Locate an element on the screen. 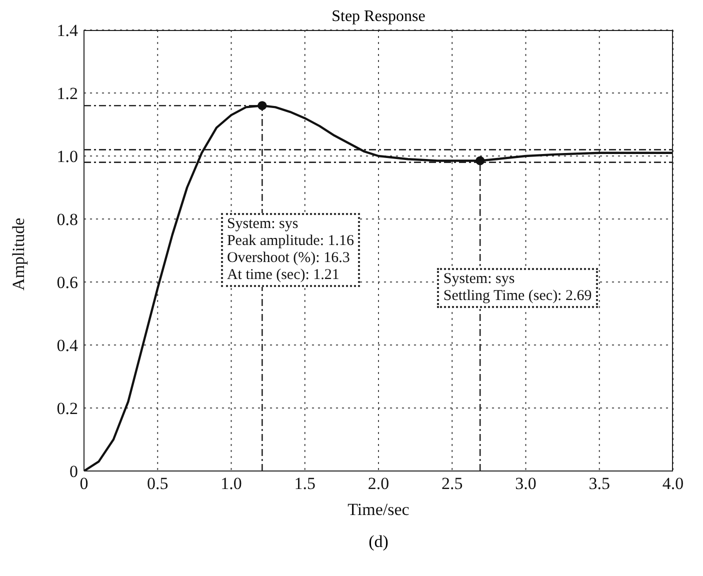 This screenshot has height=576, width=703. y-tick-label: 0.2 is located at coordinates (67, 408).